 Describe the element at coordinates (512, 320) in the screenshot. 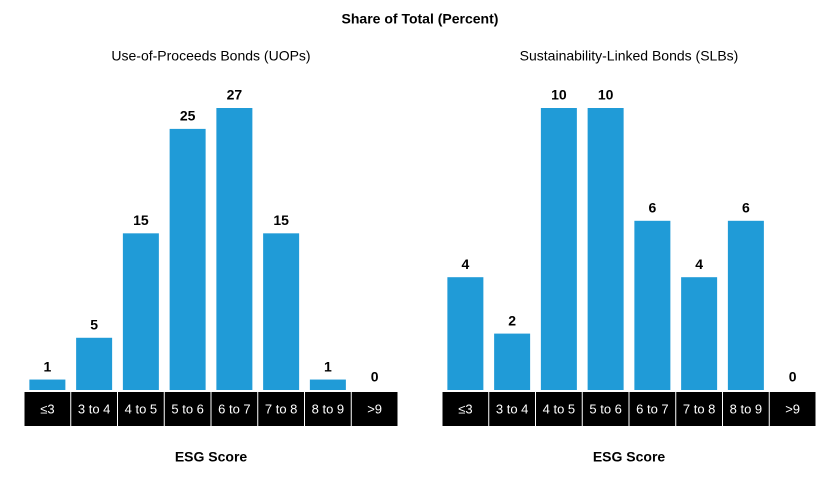

I see `data-label: 2` at that location.